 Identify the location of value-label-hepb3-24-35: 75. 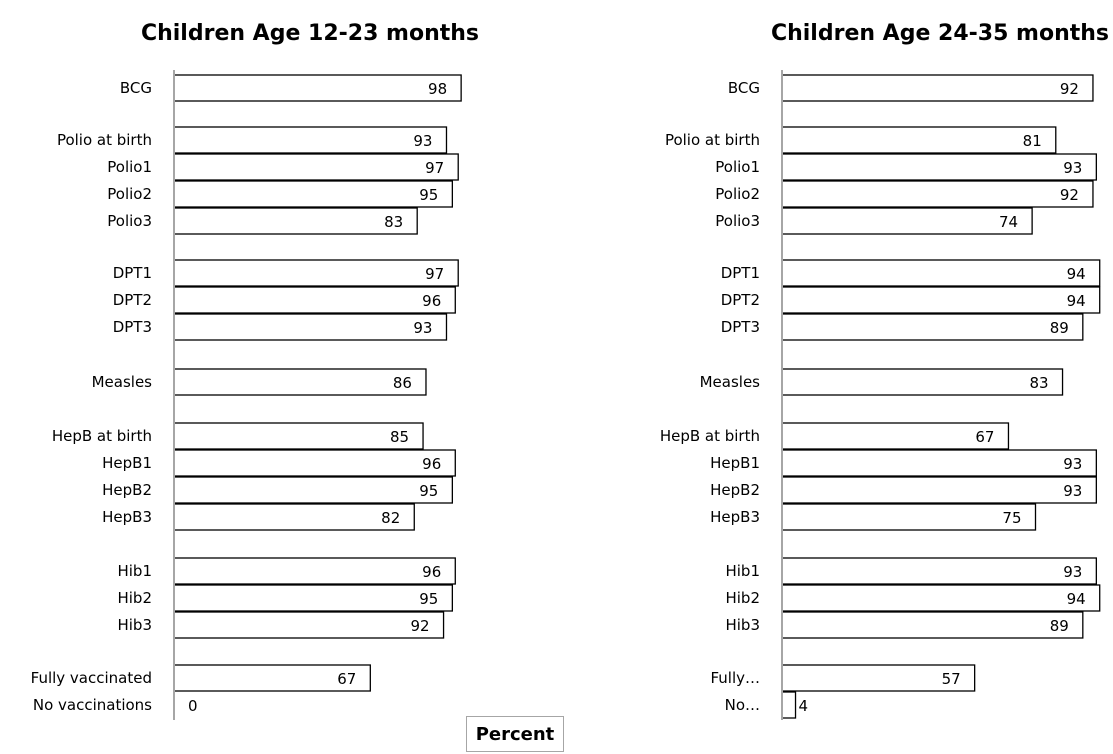
(1011, 518).